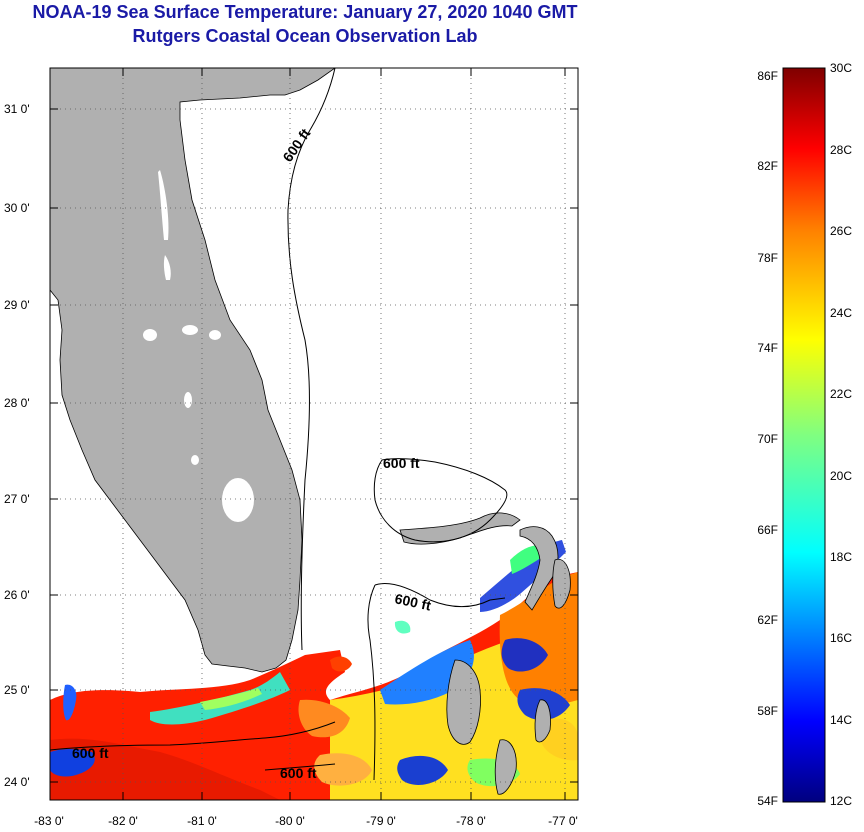  Describe the element at coordinates (841, 434) in the screenshot. I see `colorbar-celsius-labels: 30C 28C 26C 24C 22C 20C 18C 16C 14C 12C` at that location.